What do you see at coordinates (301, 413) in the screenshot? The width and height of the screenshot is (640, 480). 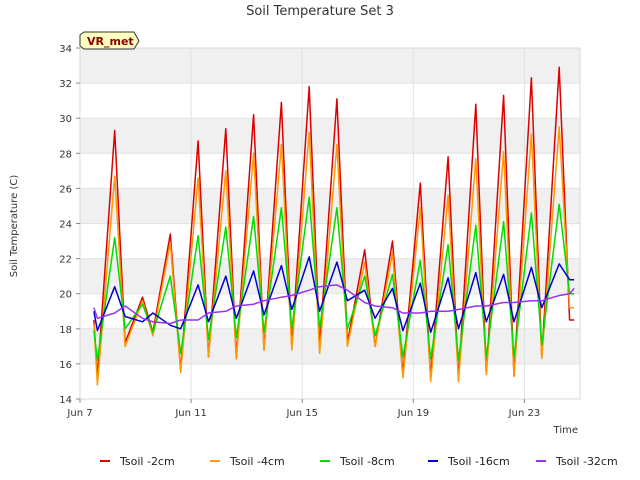 I see `x-tick-label: Jun 15` at bounding box center [301, 413].